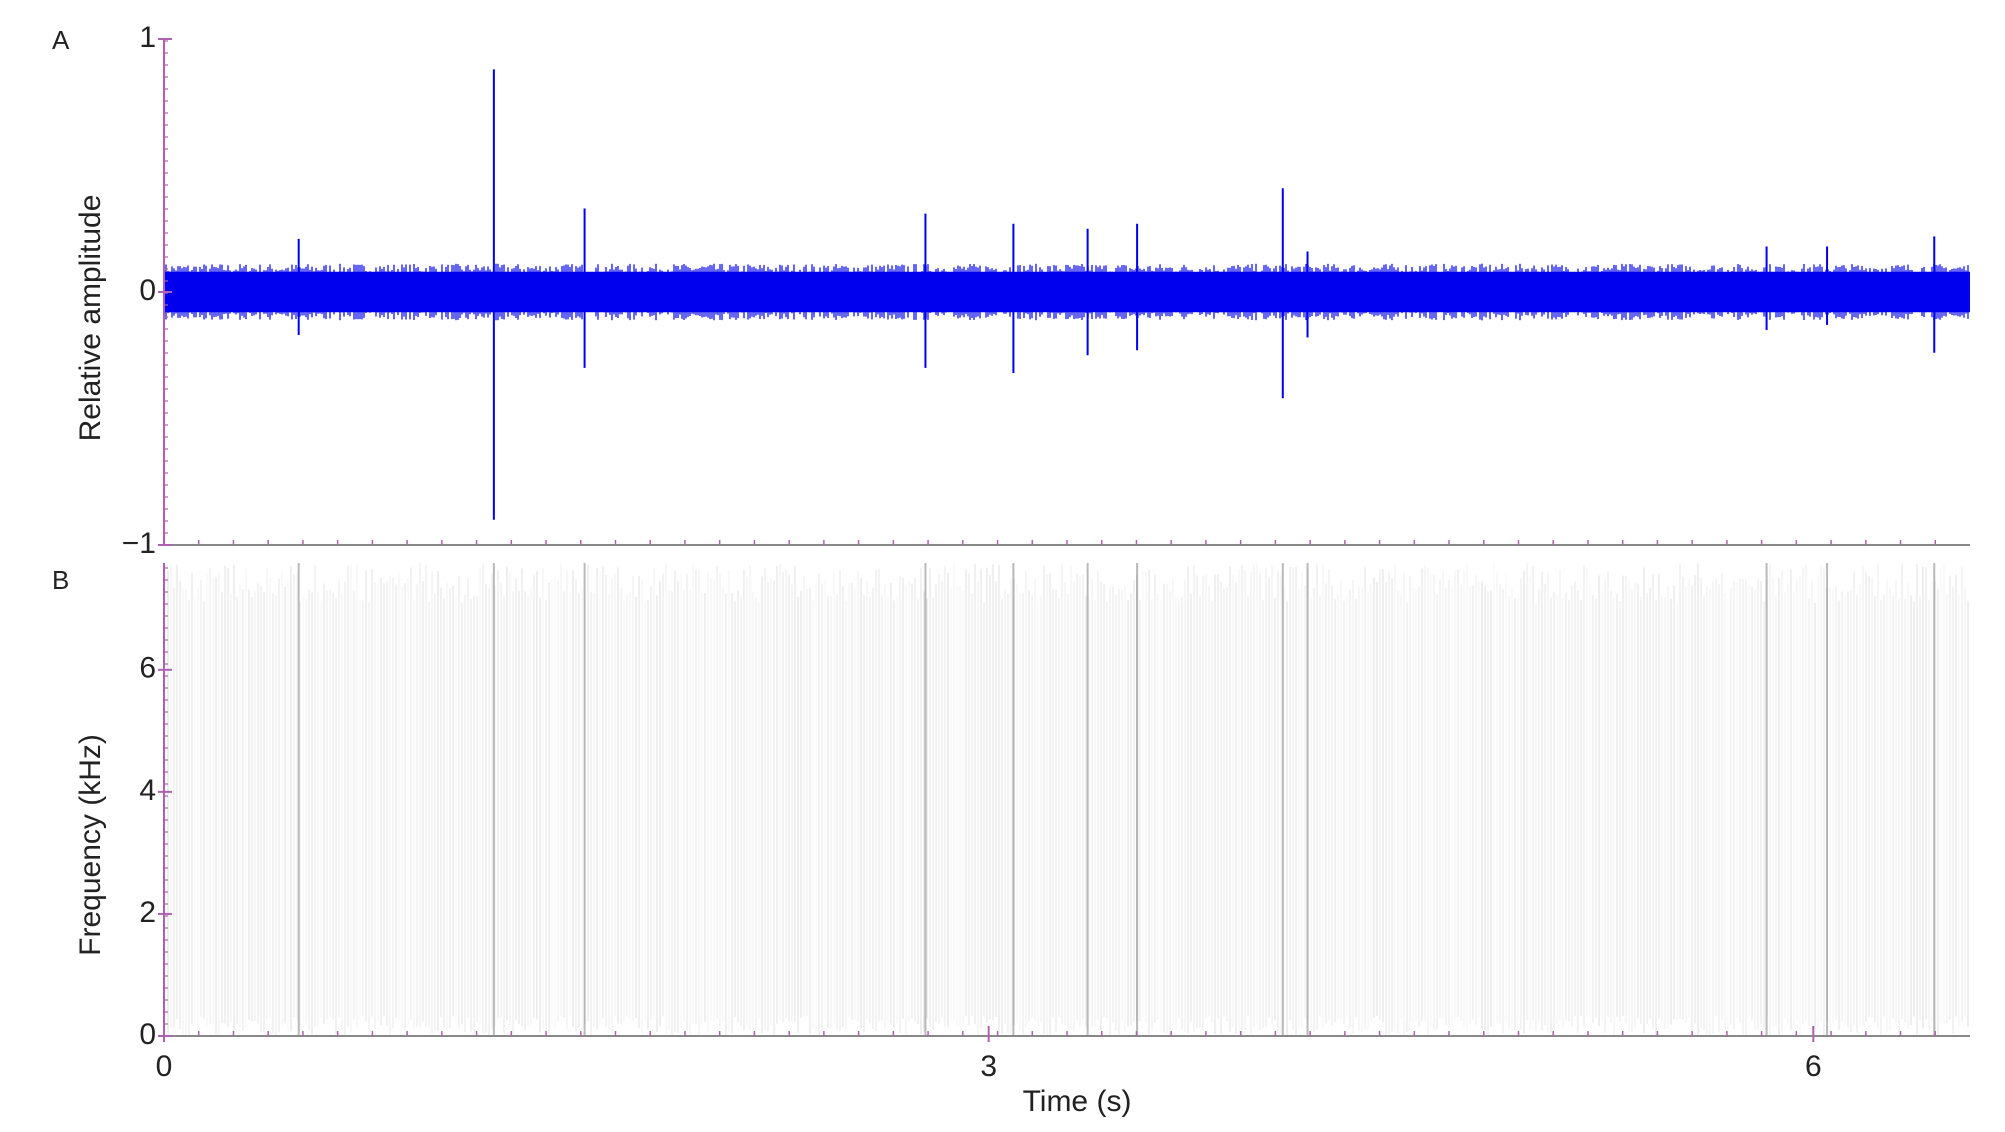 The image size is (2005, 1132). Describe the element at coordinates (988, 1066) in the screenshot. I see `x-tick-label: 3` at that location.